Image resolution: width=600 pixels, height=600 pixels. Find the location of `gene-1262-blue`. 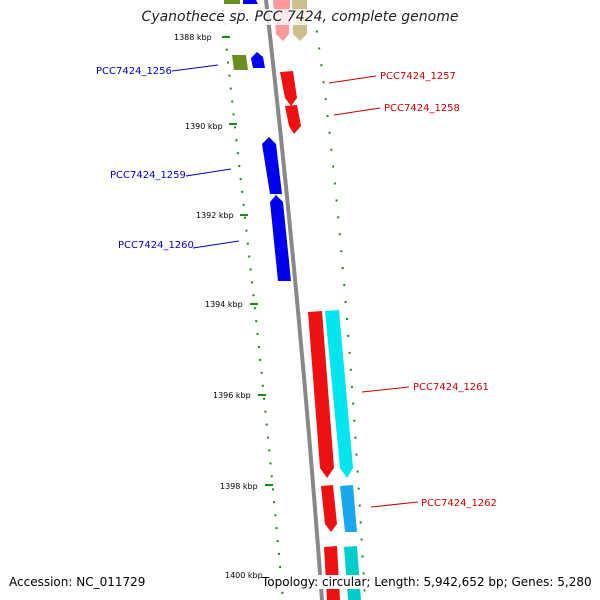

gene-1262-blue is located at coordinates (348, 508).